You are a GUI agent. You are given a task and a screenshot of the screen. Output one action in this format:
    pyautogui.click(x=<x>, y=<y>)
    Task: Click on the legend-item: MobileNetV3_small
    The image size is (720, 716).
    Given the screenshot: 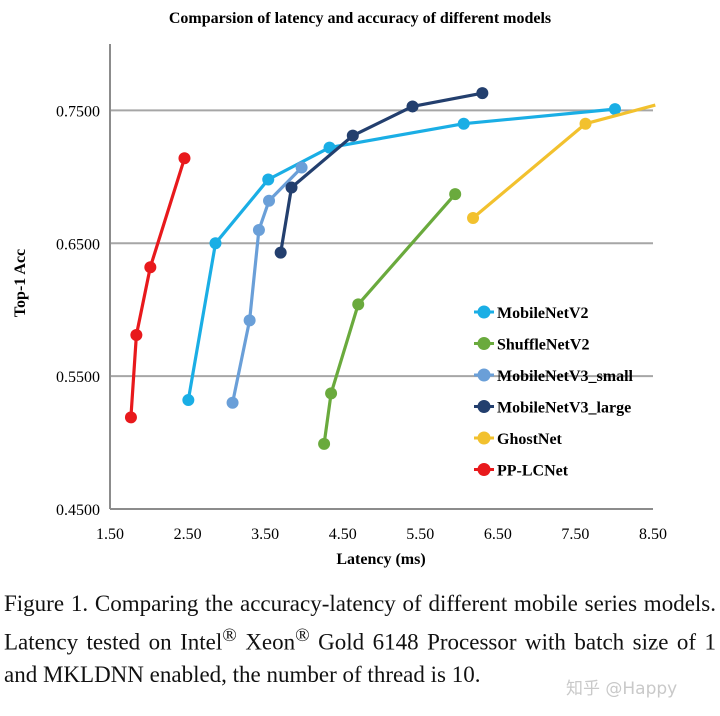 What is the action you would take?
    pyautogui.click(x=554, y=376)
    